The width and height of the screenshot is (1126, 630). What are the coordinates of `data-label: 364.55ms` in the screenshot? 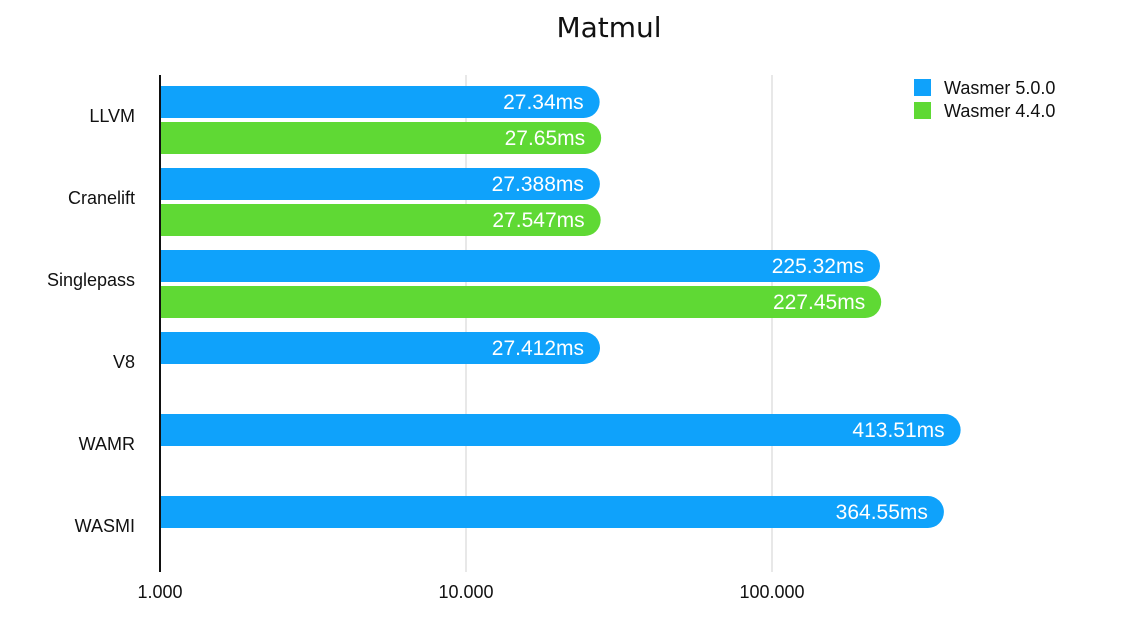 It's located at (882, 512).